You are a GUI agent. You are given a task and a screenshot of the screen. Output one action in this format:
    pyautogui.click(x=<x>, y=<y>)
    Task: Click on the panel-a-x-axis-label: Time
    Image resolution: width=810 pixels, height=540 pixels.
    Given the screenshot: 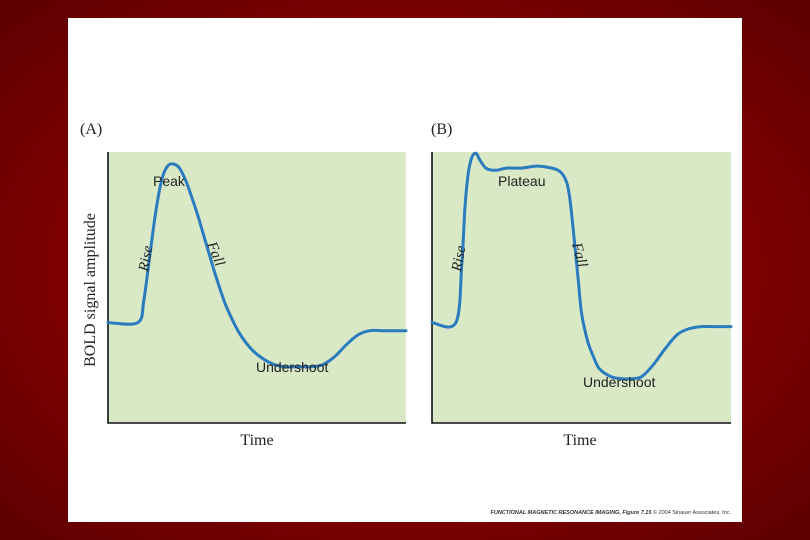 What is the action you would take?
    pyautogui.click(x=256, y=440)
    